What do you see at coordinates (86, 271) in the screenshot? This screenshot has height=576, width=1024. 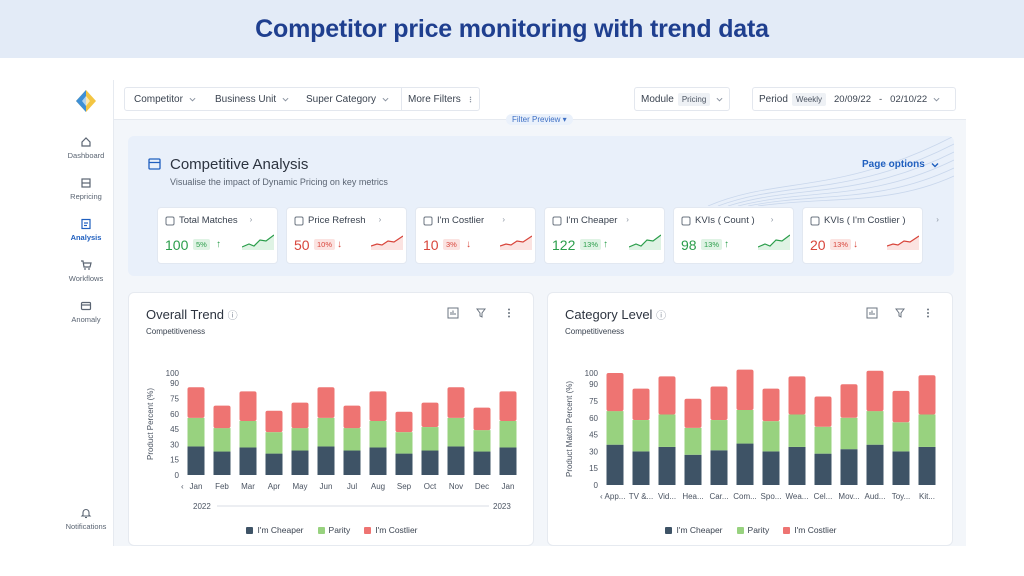 I see `sidebar-item-workflows: Workflows` at bounding box center [86, 271].